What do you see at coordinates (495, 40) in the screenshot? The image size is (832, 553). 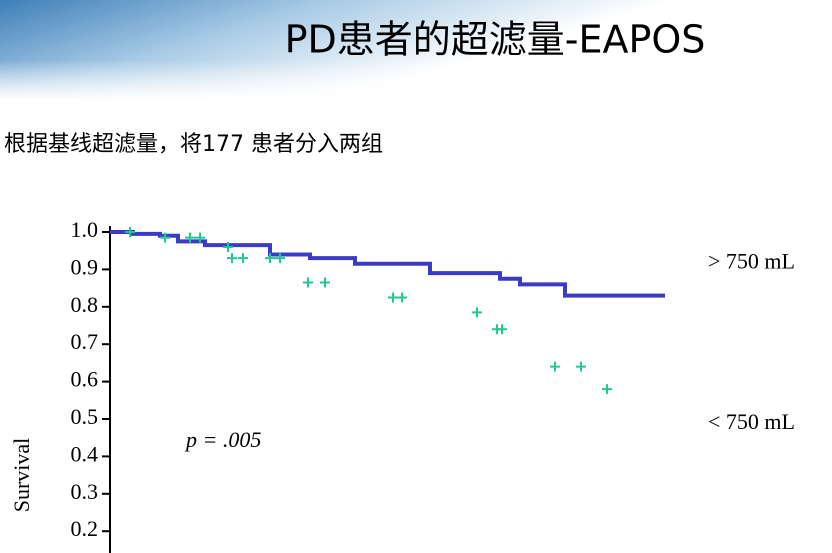 I see `slide-title: PD患者的超滤量-EAPOS` at bounding box center [495, 40].